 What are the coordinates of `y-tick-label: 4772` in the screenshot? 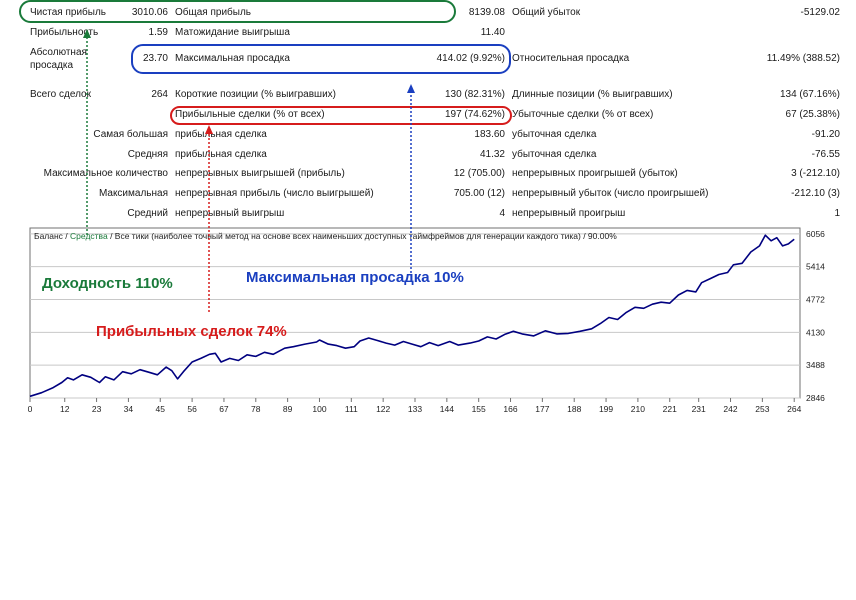 It's located at (815, 299).